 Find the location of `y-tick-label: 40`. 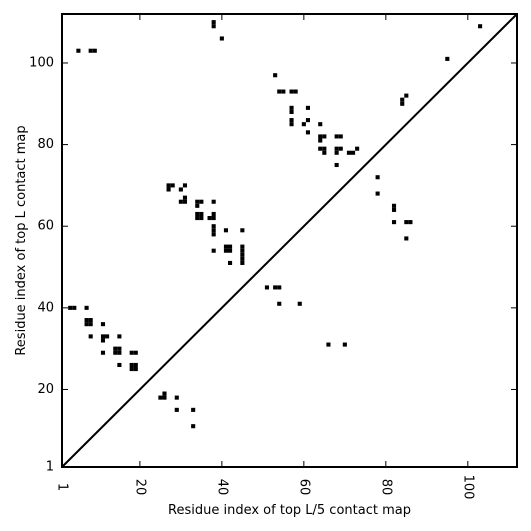

y-tick-label: 40 is located at coordinates (45, 307).